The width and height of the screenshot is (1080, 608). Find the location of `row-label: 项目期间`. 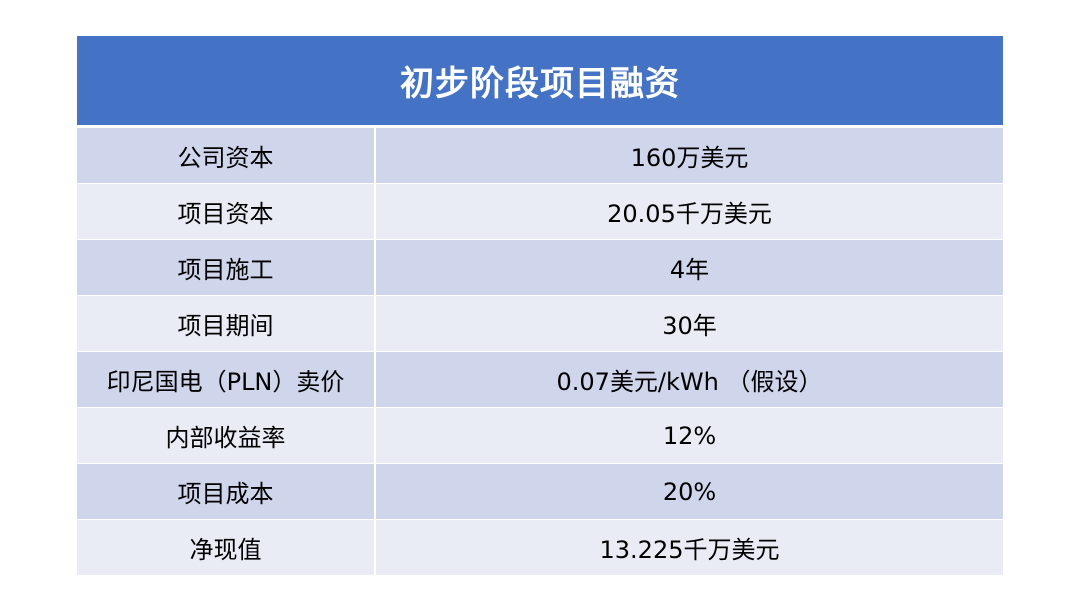

row-label: 项目期间 is located at coordinates (226, 323).